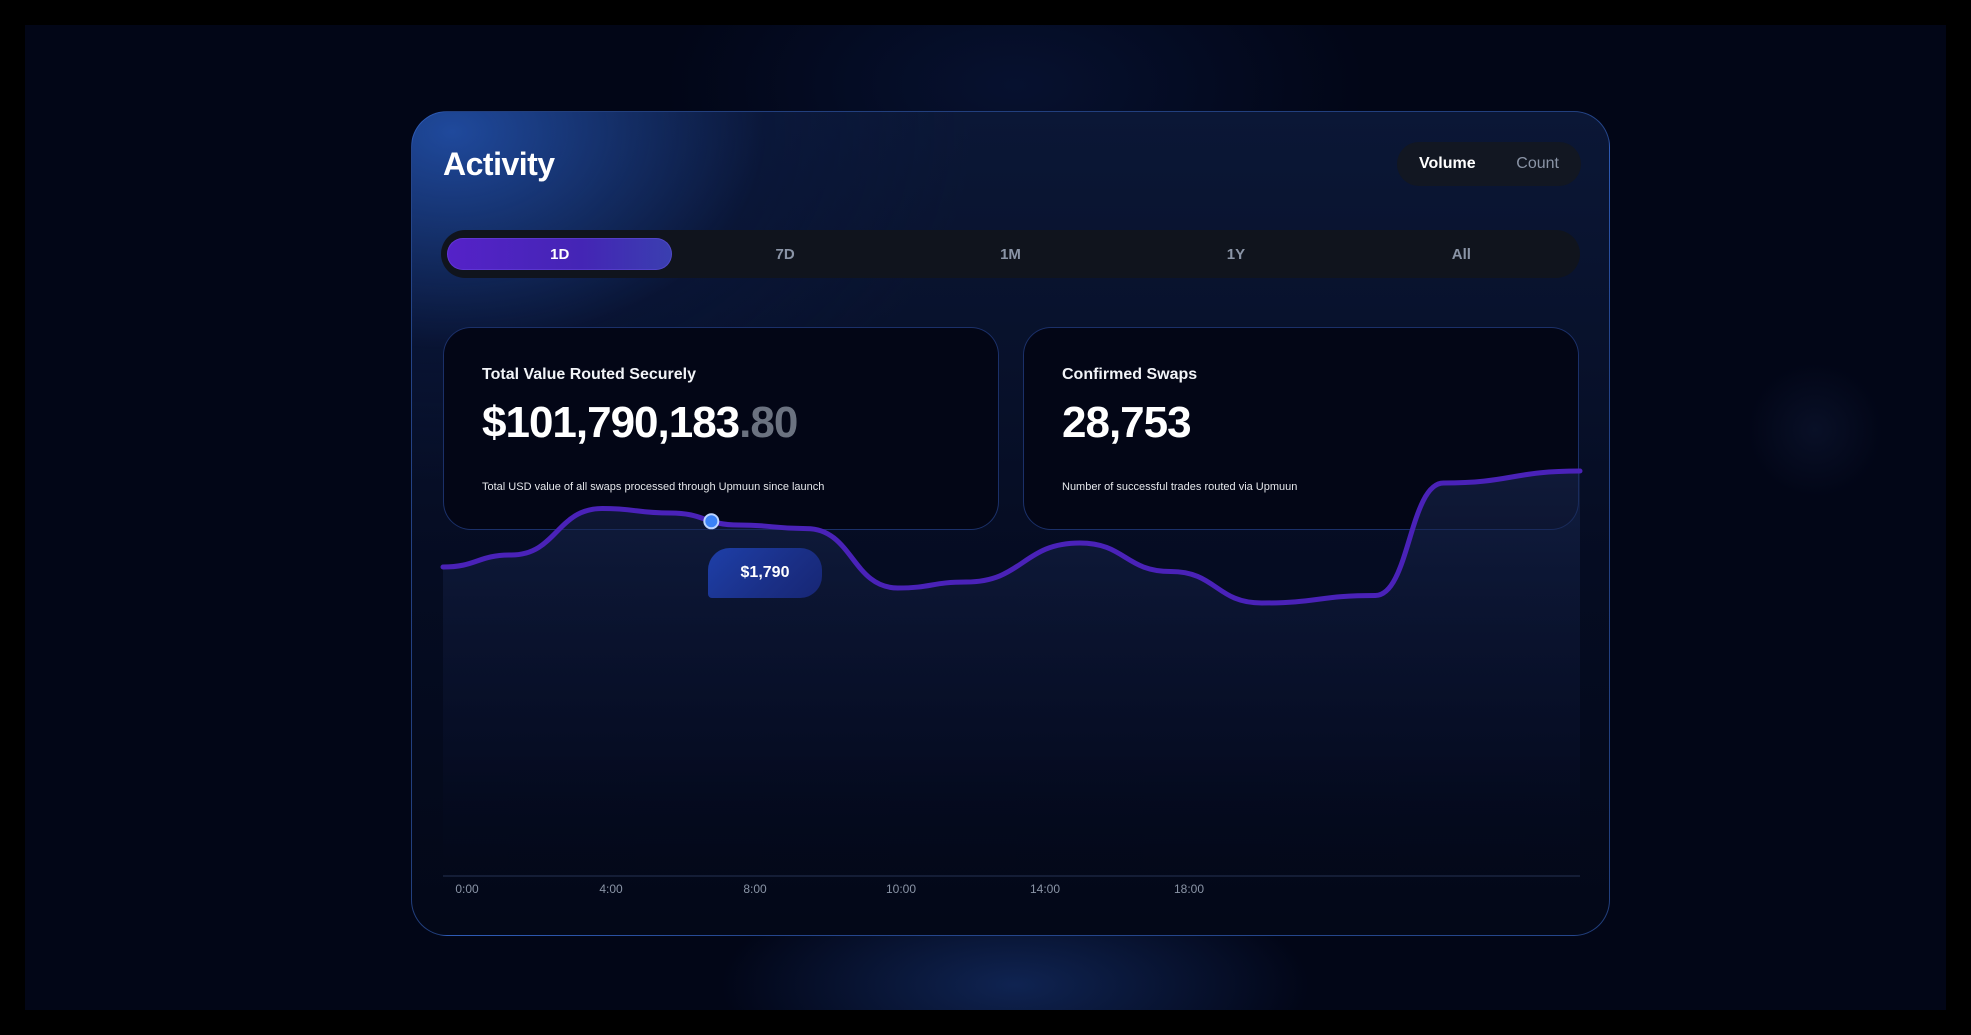 The image size is (1971, 1035). I want to click on stat-value: $101,790,183.80, so click(640, 423).